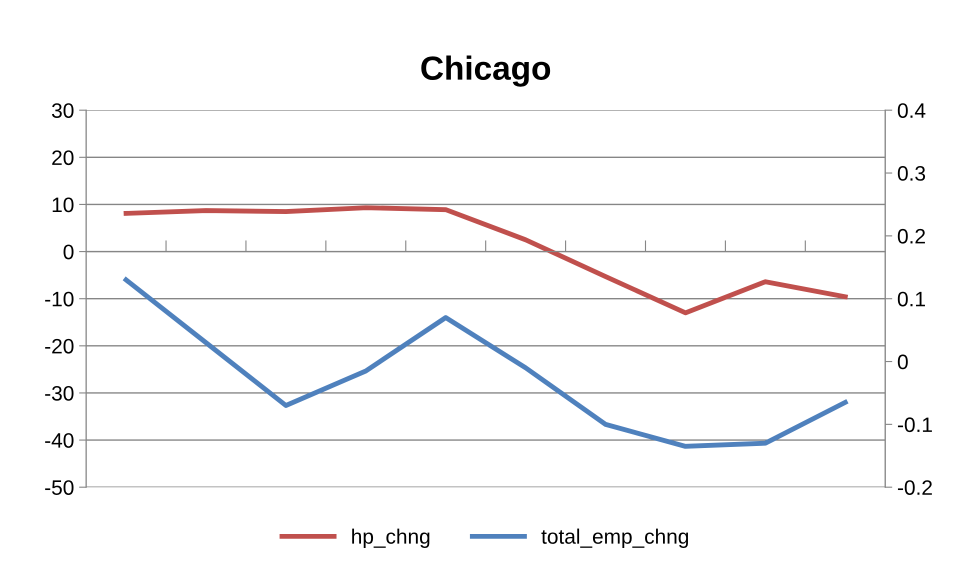  I want to click on chart-title: Chicago, so click(485, 71).